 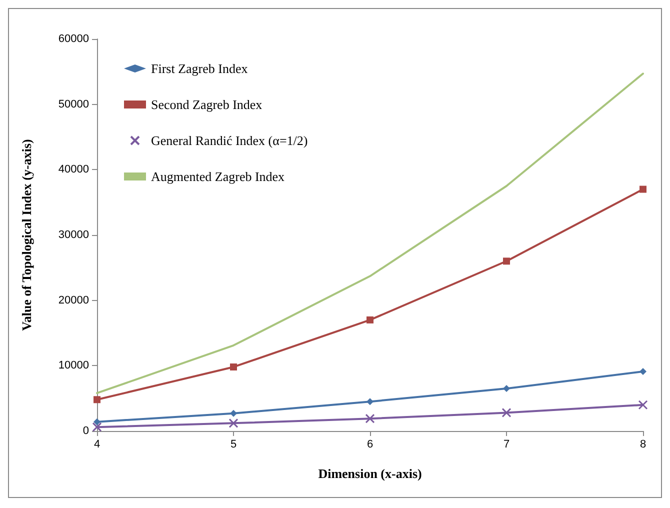 I want to click on x-tick-label: 4, so click(x=97, y=444).